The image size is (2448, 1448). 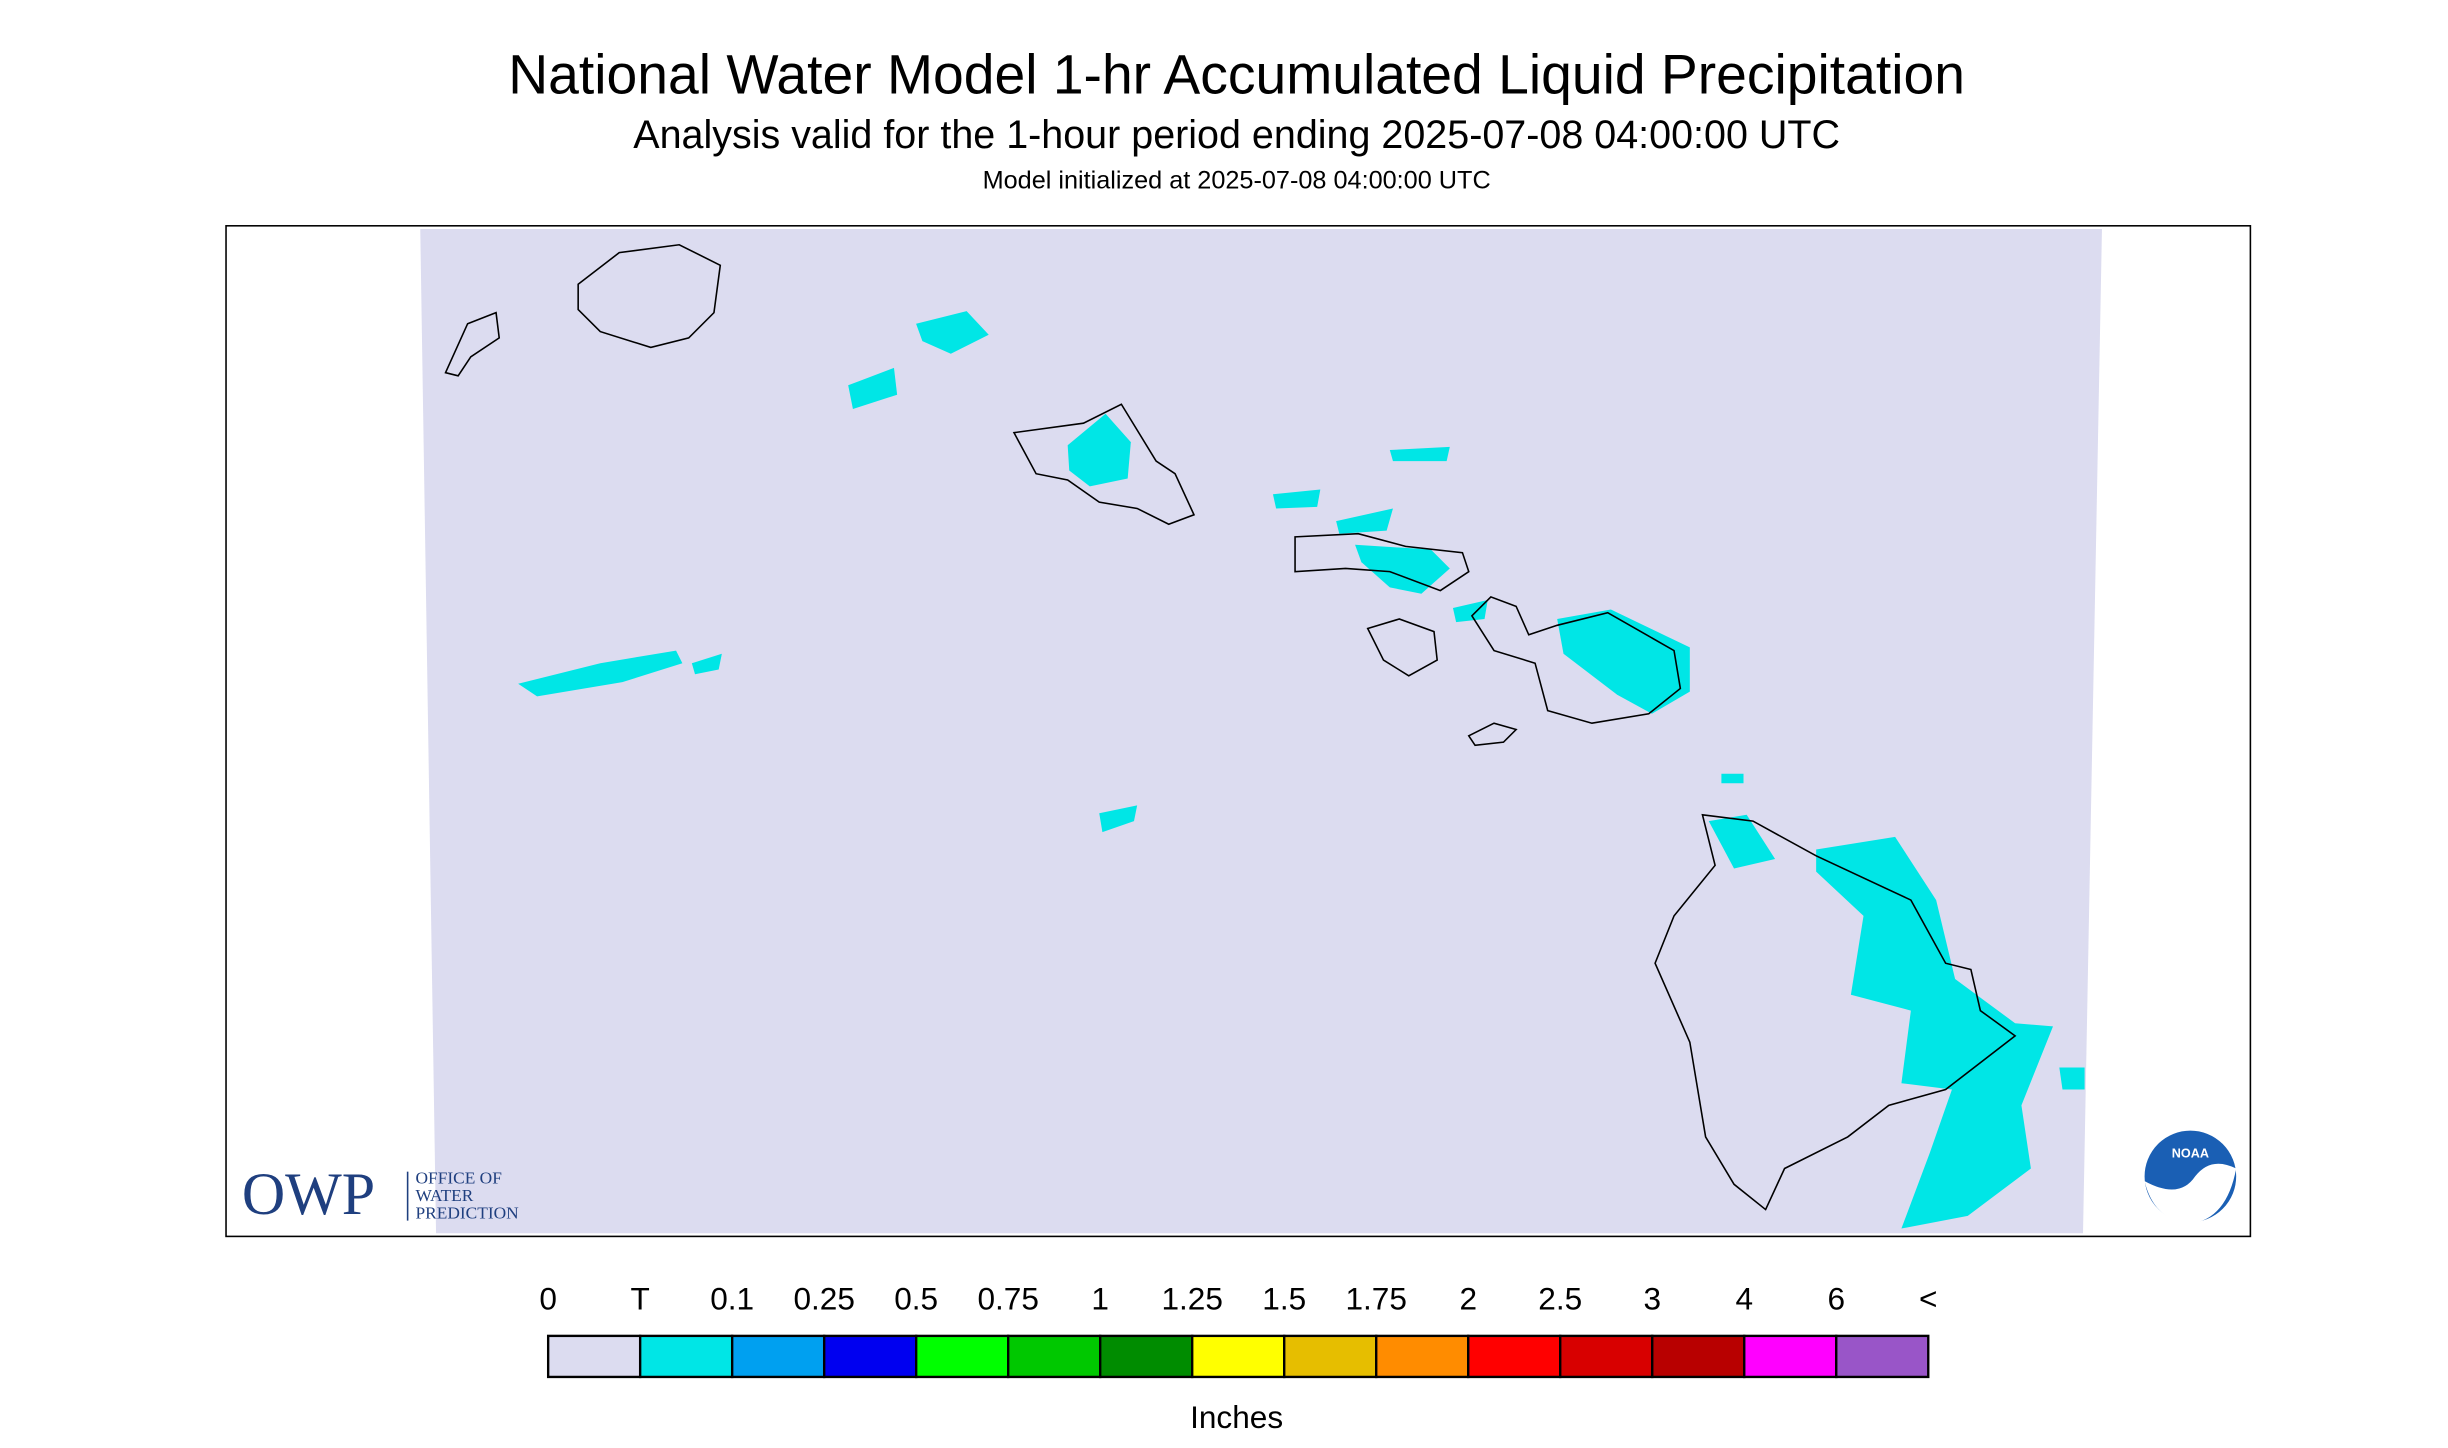 What do you see at coordinates (1836, 1298) in the screenshot?
I see `legend-label: 6` at bounding box center [1836, 1298].